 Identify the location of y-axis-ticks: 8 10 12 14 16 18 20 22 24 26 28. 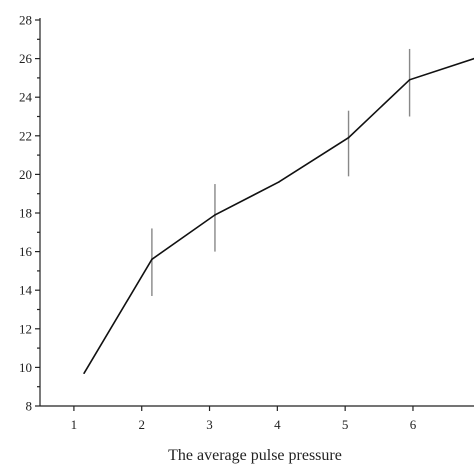
(29, 213).